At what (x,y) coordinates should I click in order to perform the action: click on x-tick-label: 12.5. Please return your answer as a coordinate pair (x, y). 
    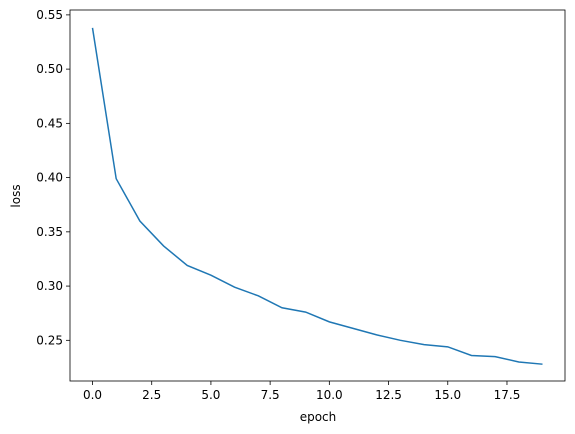
    Looking at the image, I should click on (388, 395).